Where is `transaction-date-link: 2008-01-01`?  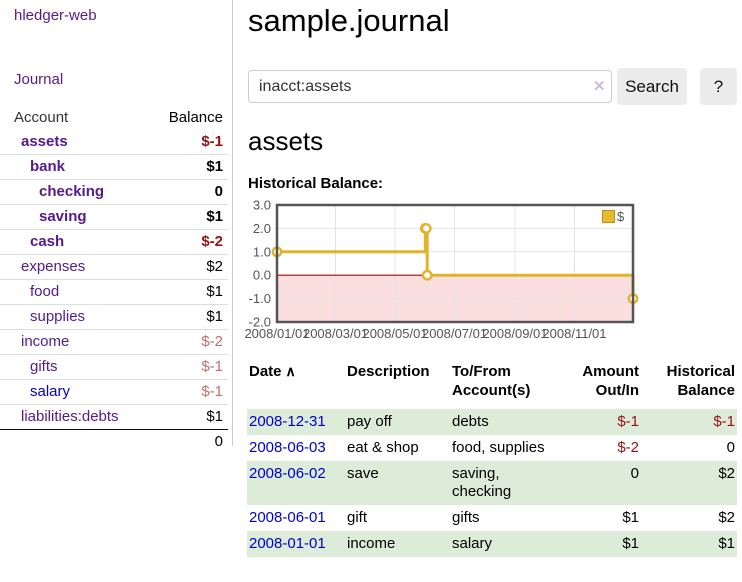 transaction-date-link: 2008-01-01 is located at coordinates (287, 543).